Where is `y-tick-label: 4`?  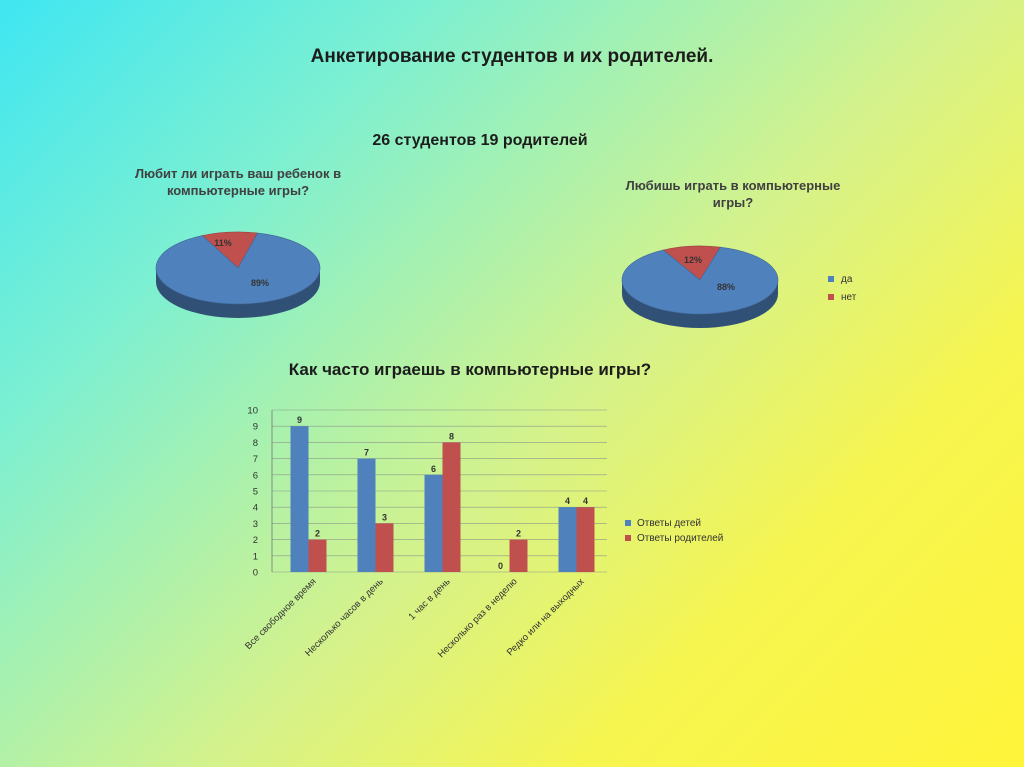 y-tick-label: 4 is located at coordinates (255, 508).